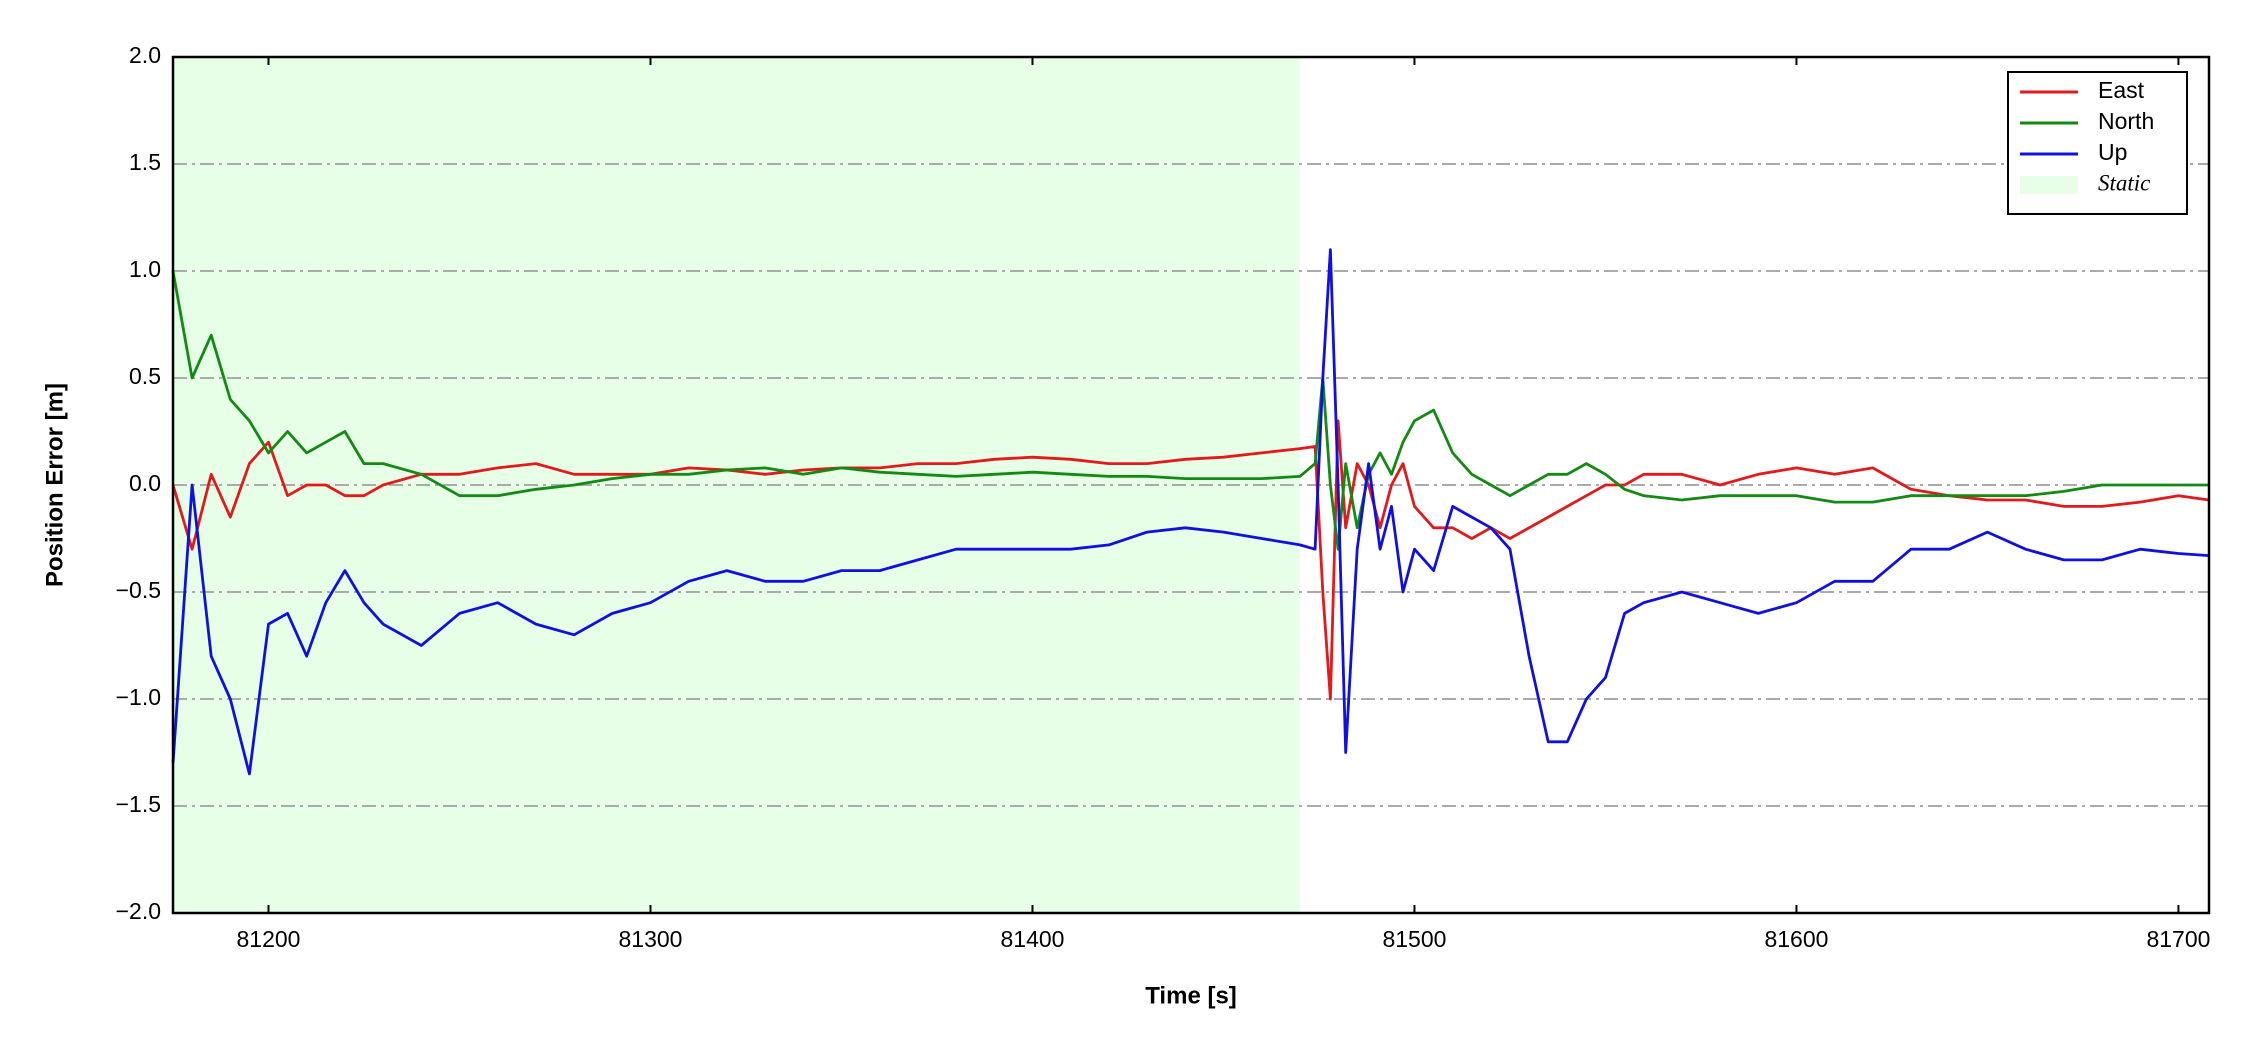 This screenshot has width=2250, height=1050. What do you see at coordinates (269, 939) in the screenshot?
I see `x-tick-label: 81200` at bounding box center [269, 939].